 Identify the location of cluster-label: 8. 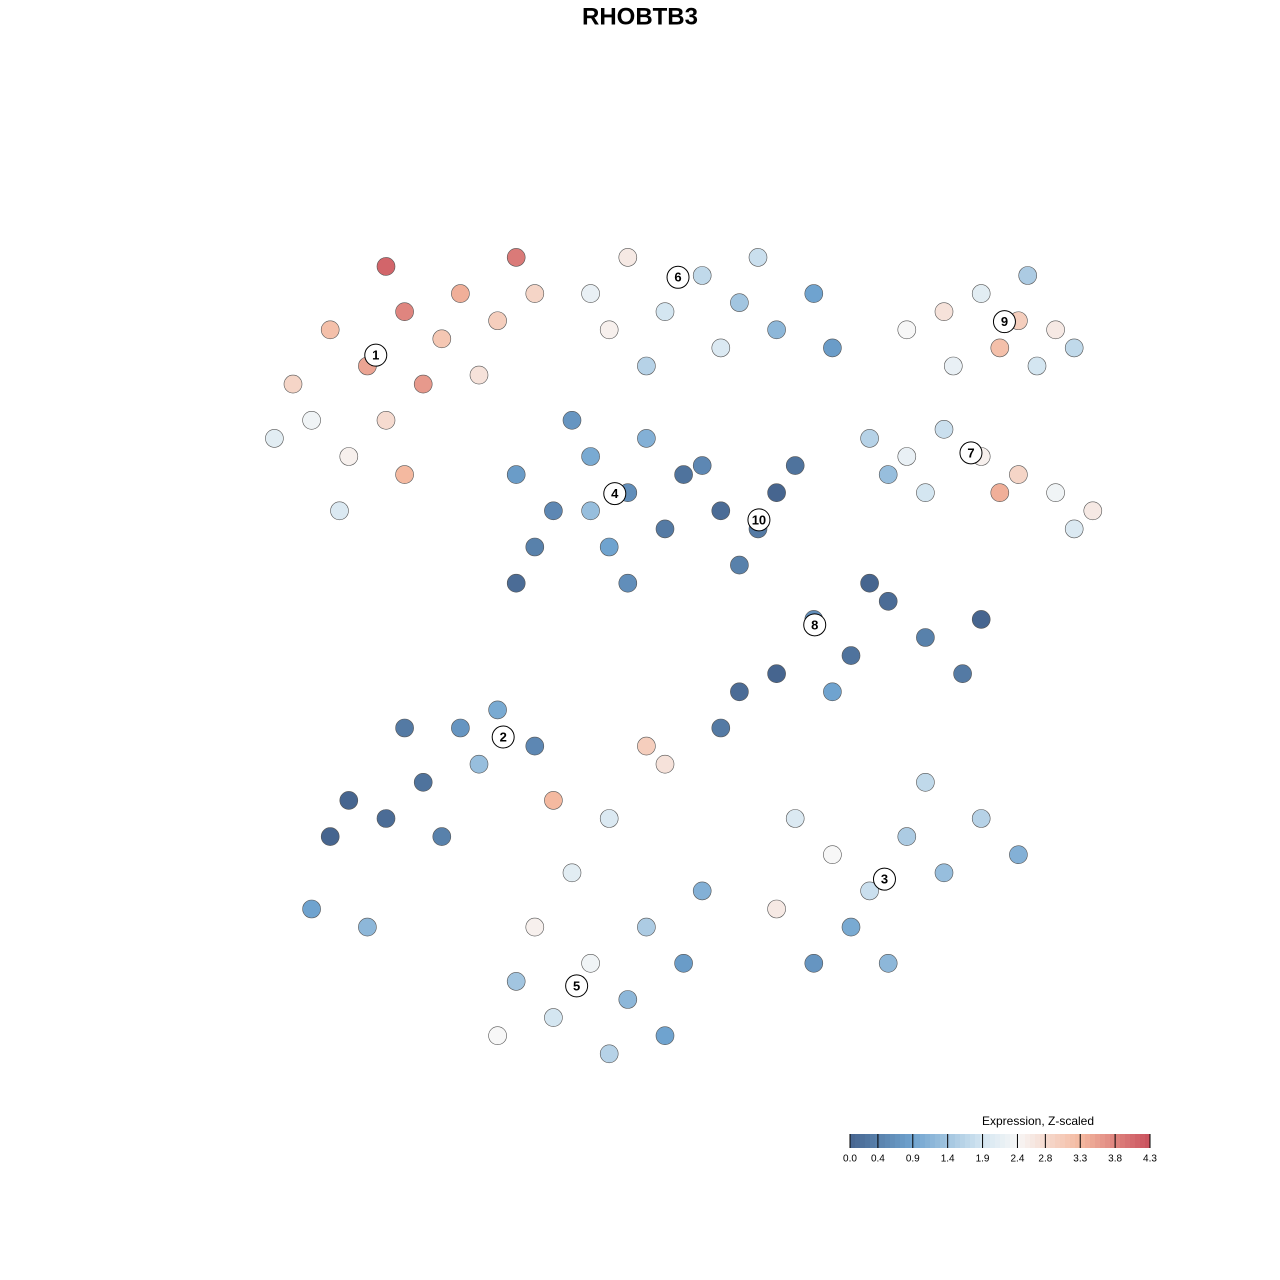
(814, 624).